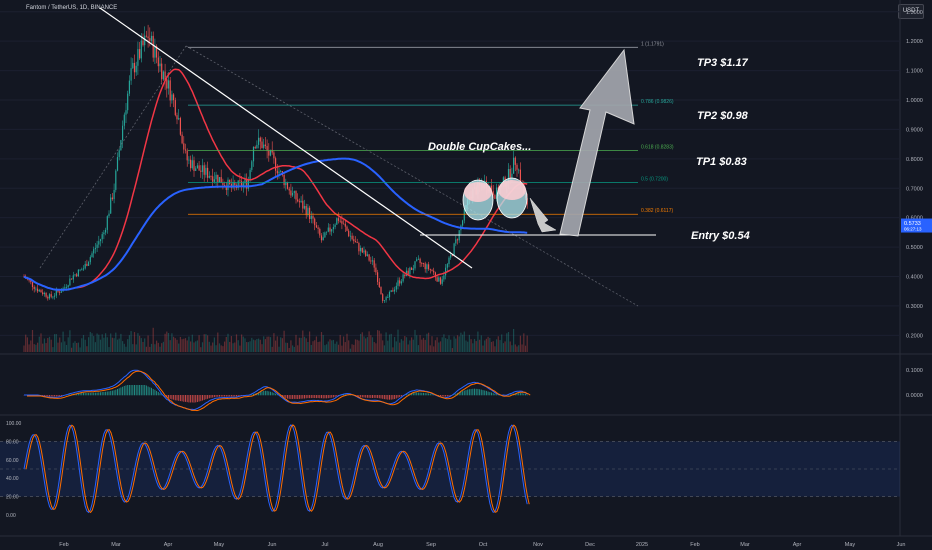 Image resolution: width=932 pixels, height=550 pixels. I want to click on stoch-tick-label: 20.00, so click(12, 498).